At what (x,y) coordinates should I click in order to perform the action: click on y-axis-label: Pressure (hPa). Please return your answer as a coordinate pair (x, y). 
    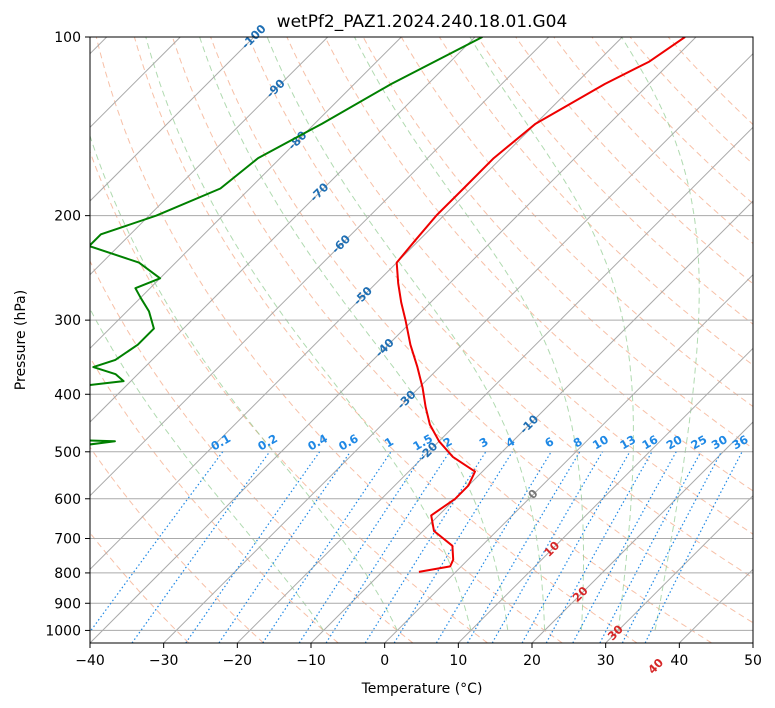
    Looking at the image, I should click on (21, 340).